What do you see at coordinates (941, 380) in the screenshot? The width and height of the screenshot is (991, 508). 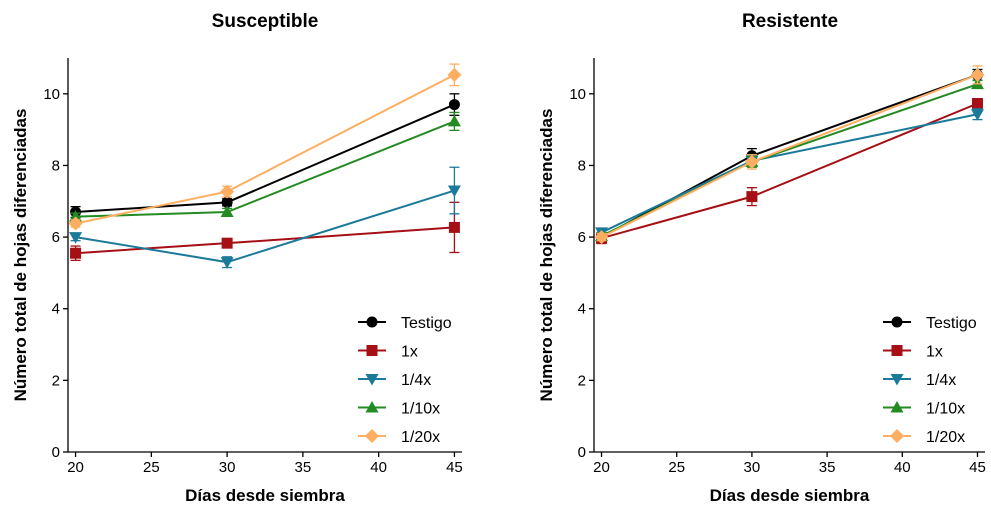 I see `legend-label: 1/4x` at bounding box center [941, 380].